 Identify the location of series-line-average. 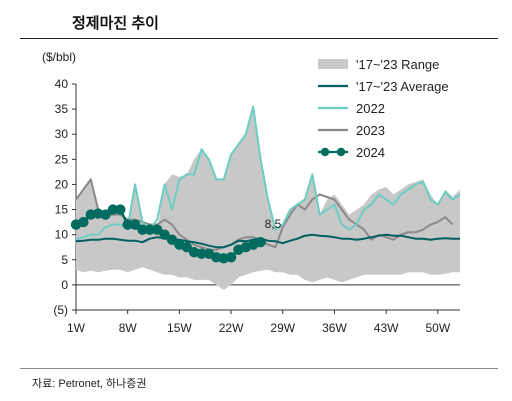
(267, 241).